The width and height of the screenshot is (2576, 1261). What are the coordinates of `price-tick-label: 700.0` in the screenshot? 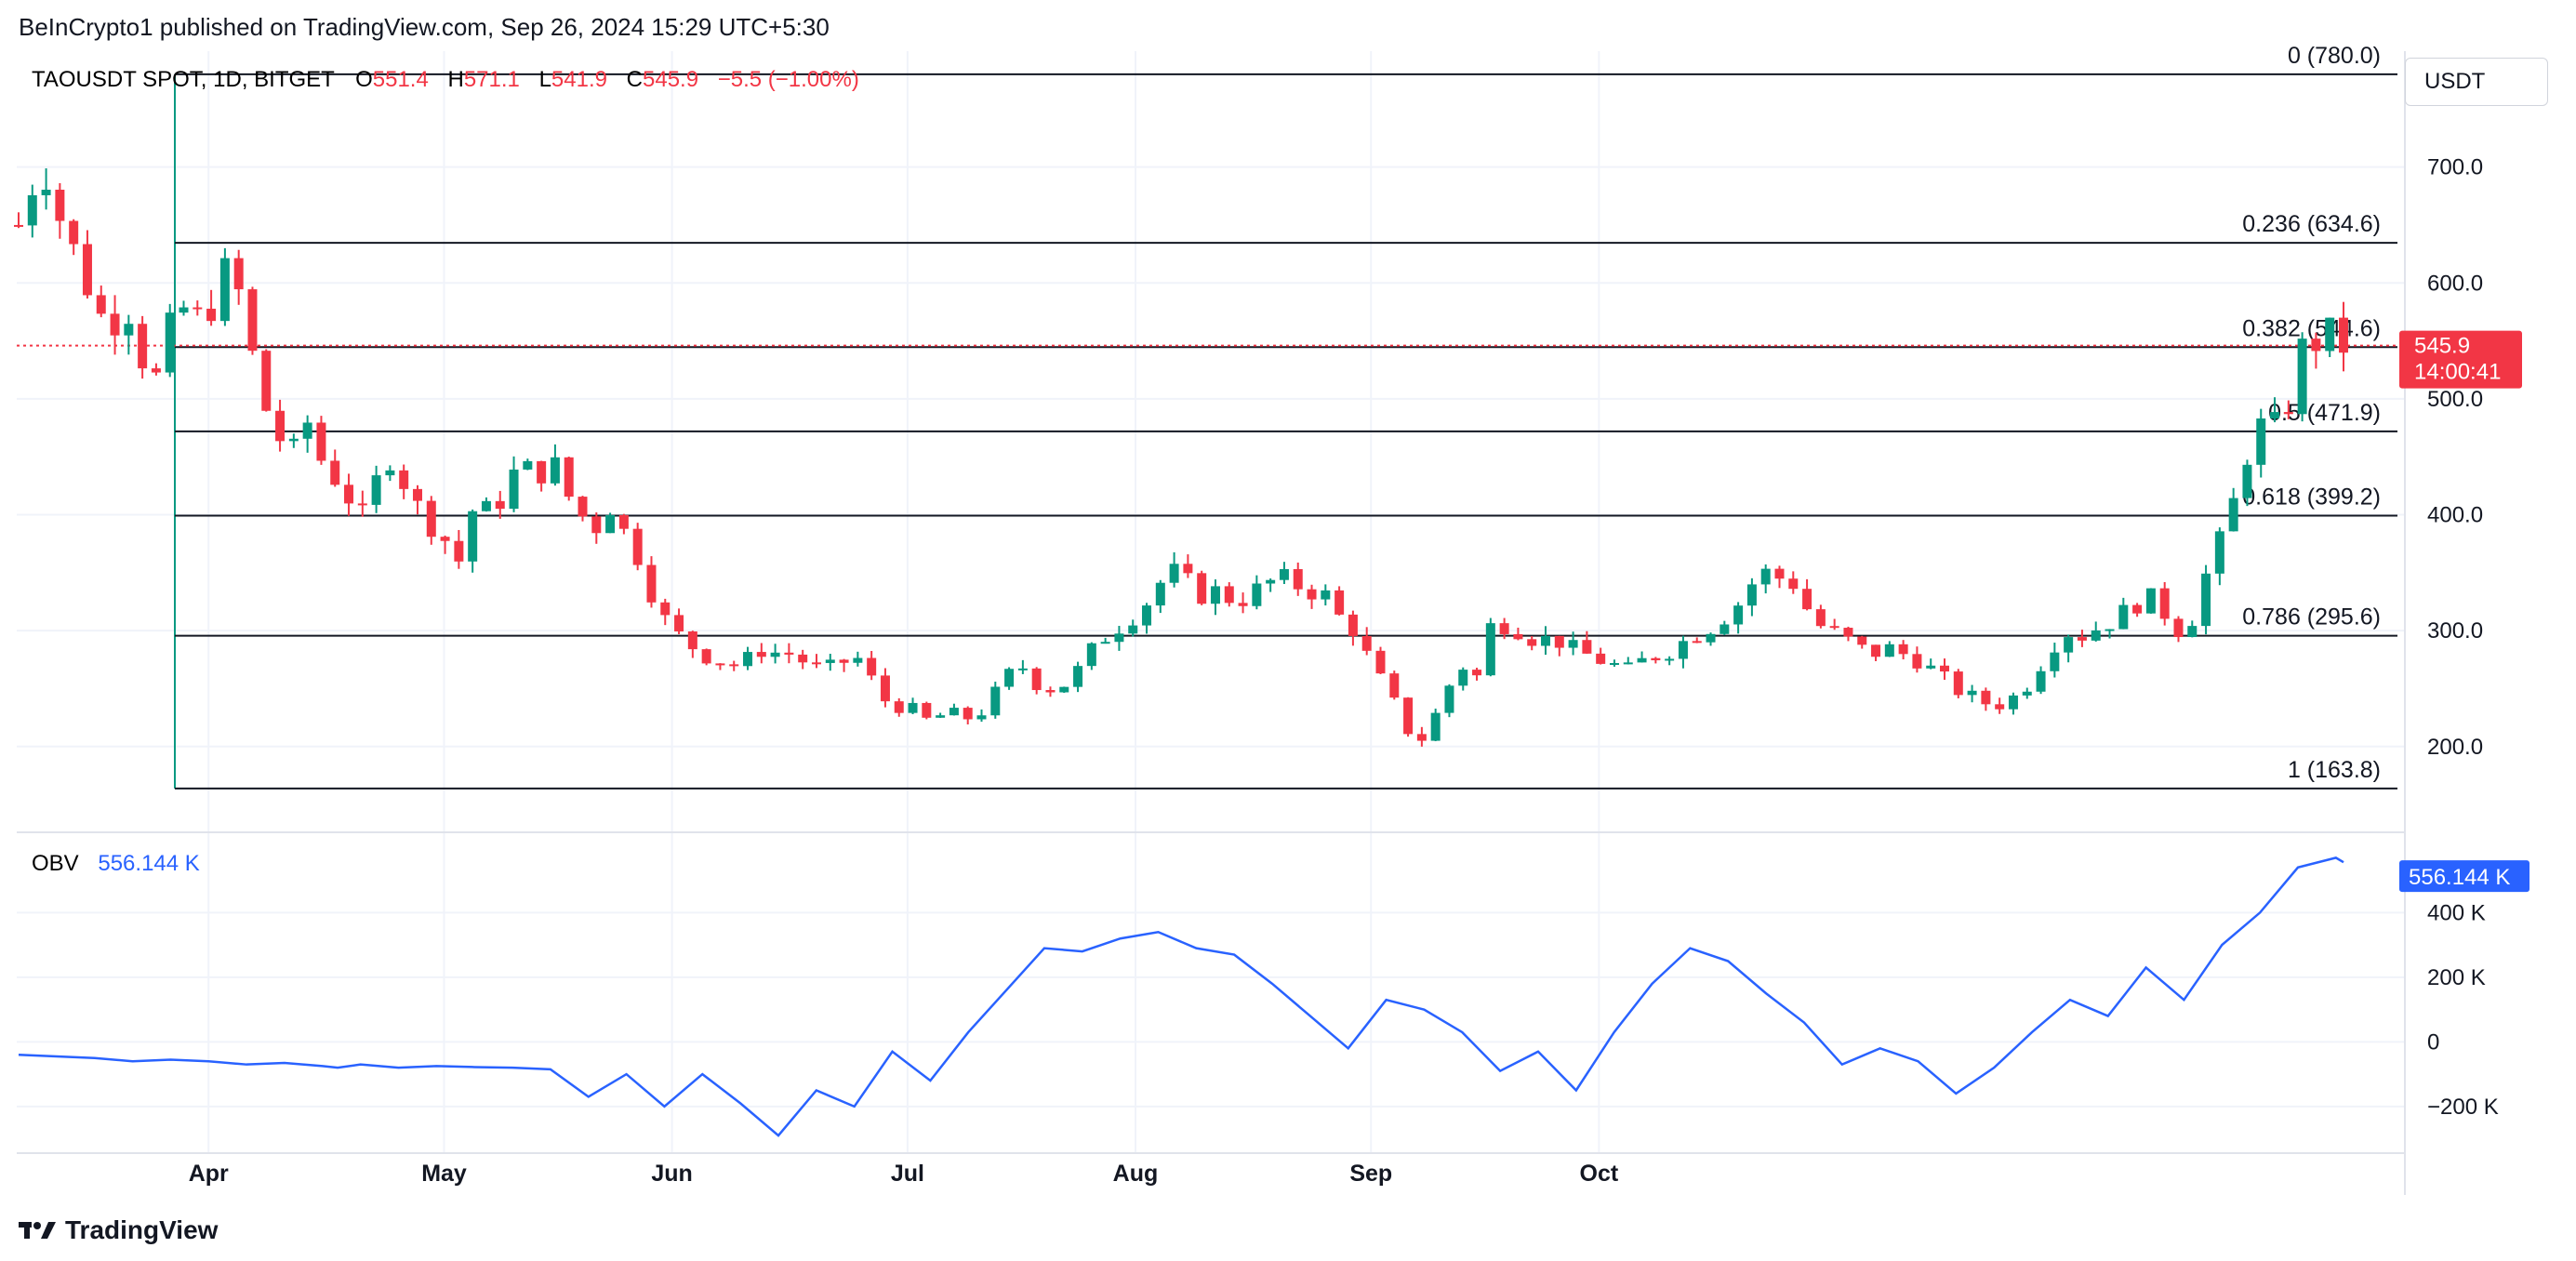 It's located at (2455, 167).